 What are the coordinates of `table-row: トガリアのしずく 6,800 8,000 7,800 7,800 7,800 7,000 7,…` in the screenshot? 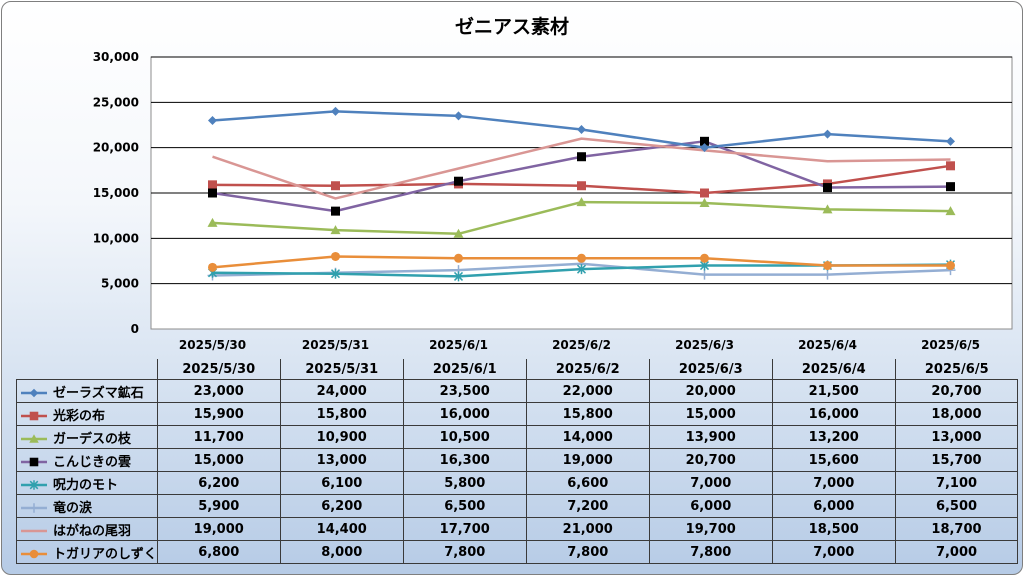 It's located at (517, 552).